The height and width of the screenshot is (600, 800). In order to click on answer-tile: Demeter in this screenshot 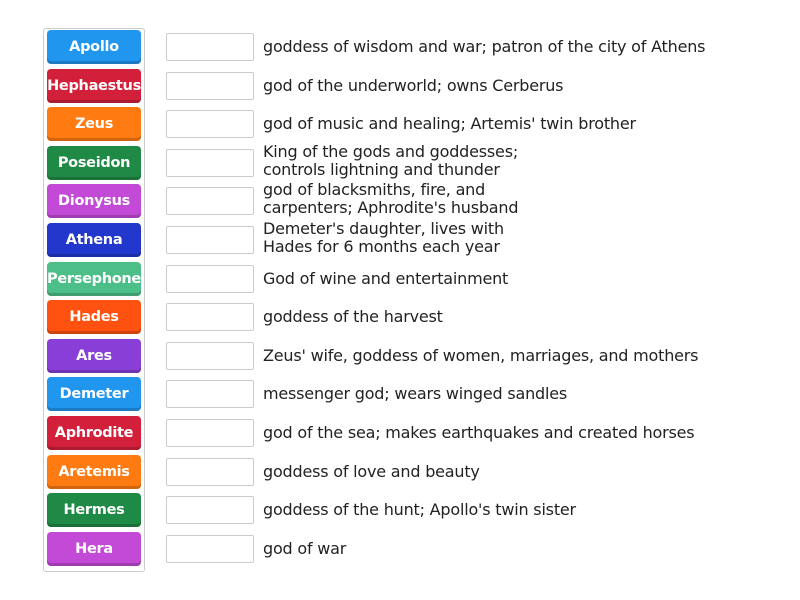, I will do `click(94, 394)`.